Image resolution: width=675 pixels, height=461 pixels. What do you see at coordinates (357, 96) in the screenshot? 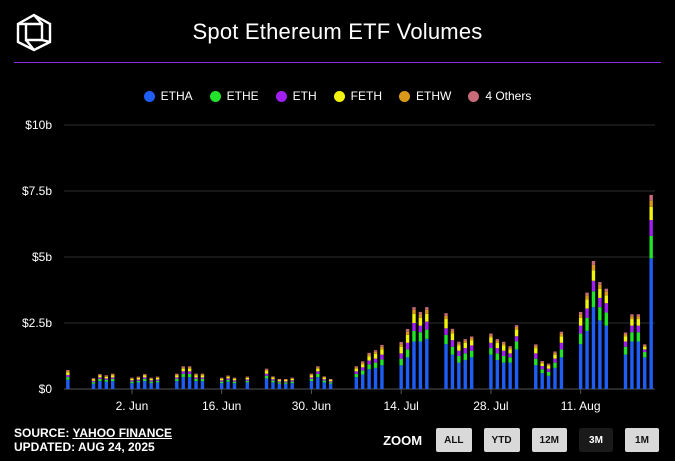
I see `legend-item-feth: FETH` at bounding box center [357, 96].